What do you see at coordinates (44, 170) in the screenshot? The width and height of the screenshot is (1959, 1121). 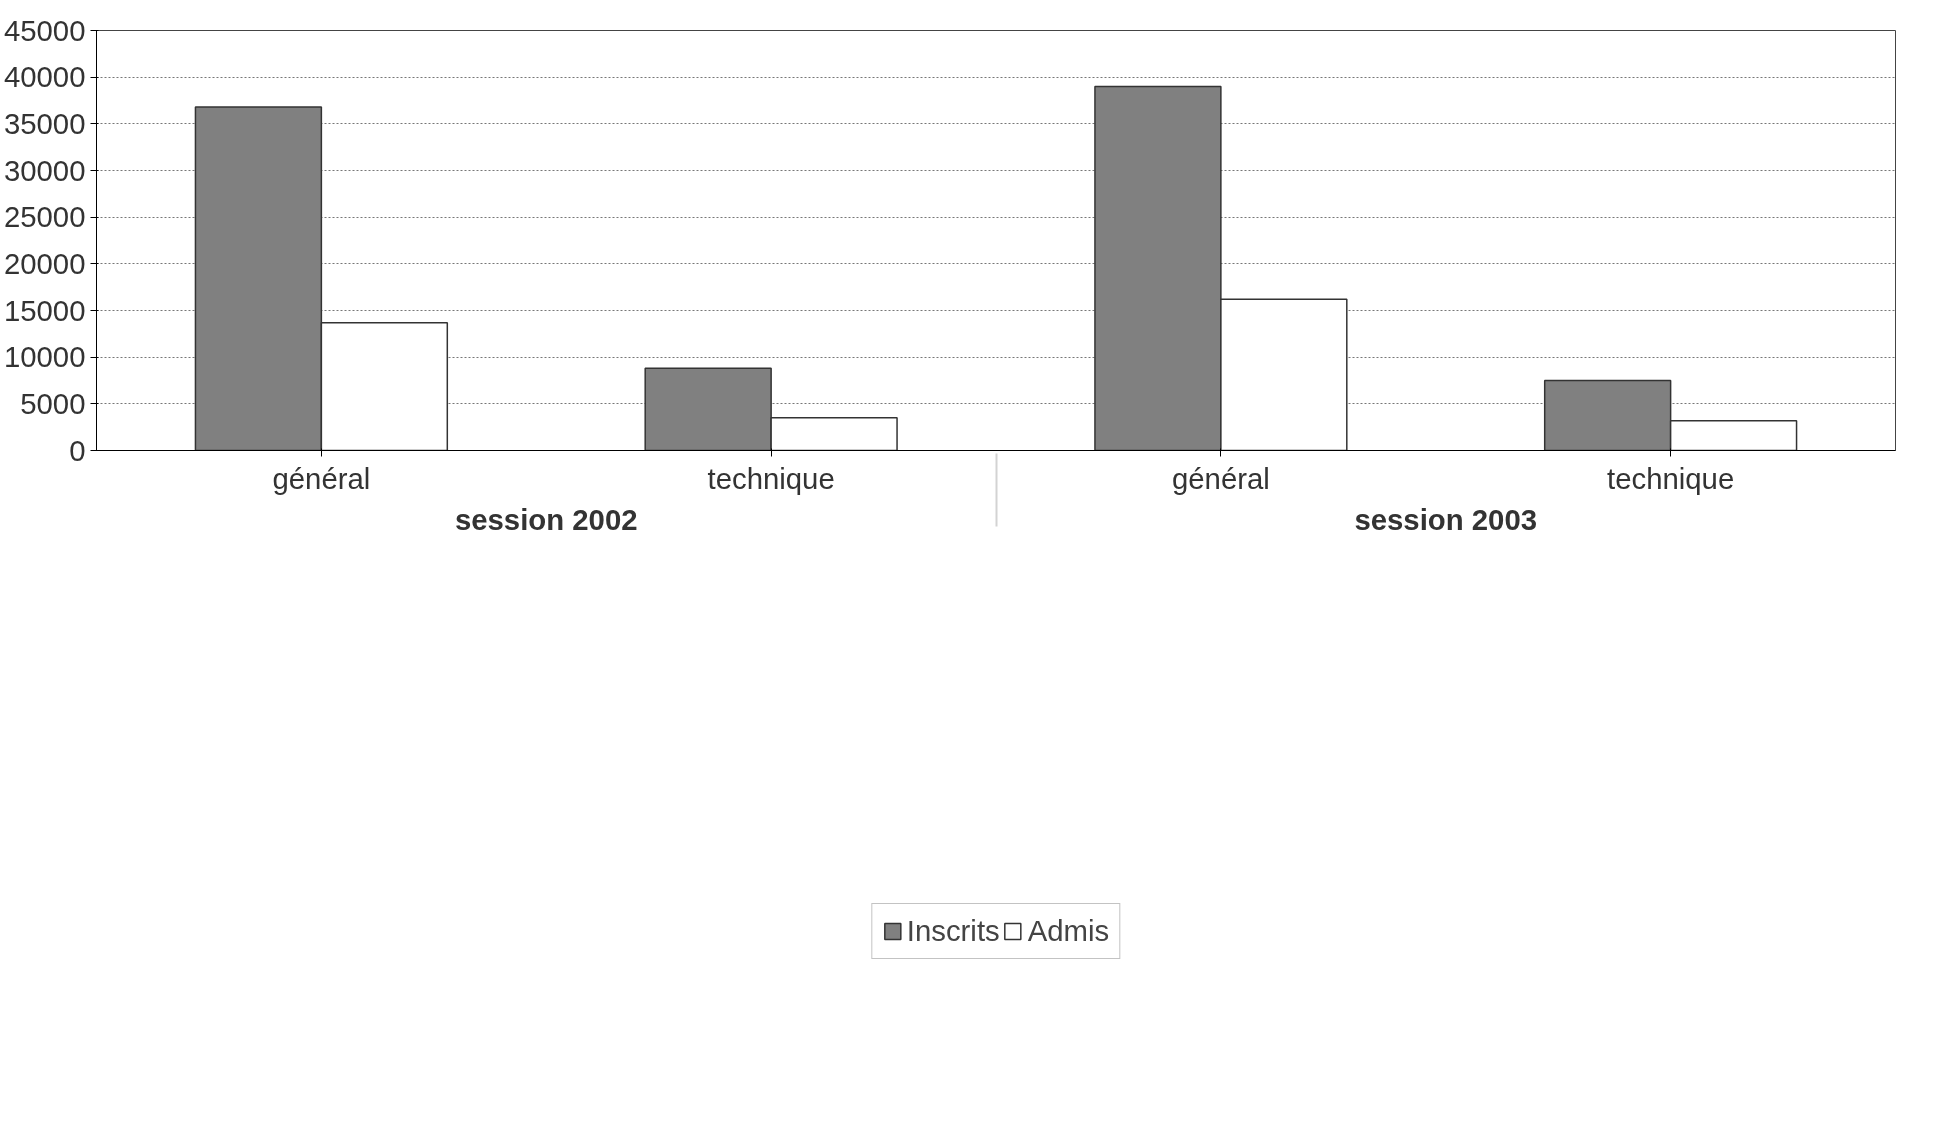 I see `y-tick-label: 30000` at bounding box center [44, 170].